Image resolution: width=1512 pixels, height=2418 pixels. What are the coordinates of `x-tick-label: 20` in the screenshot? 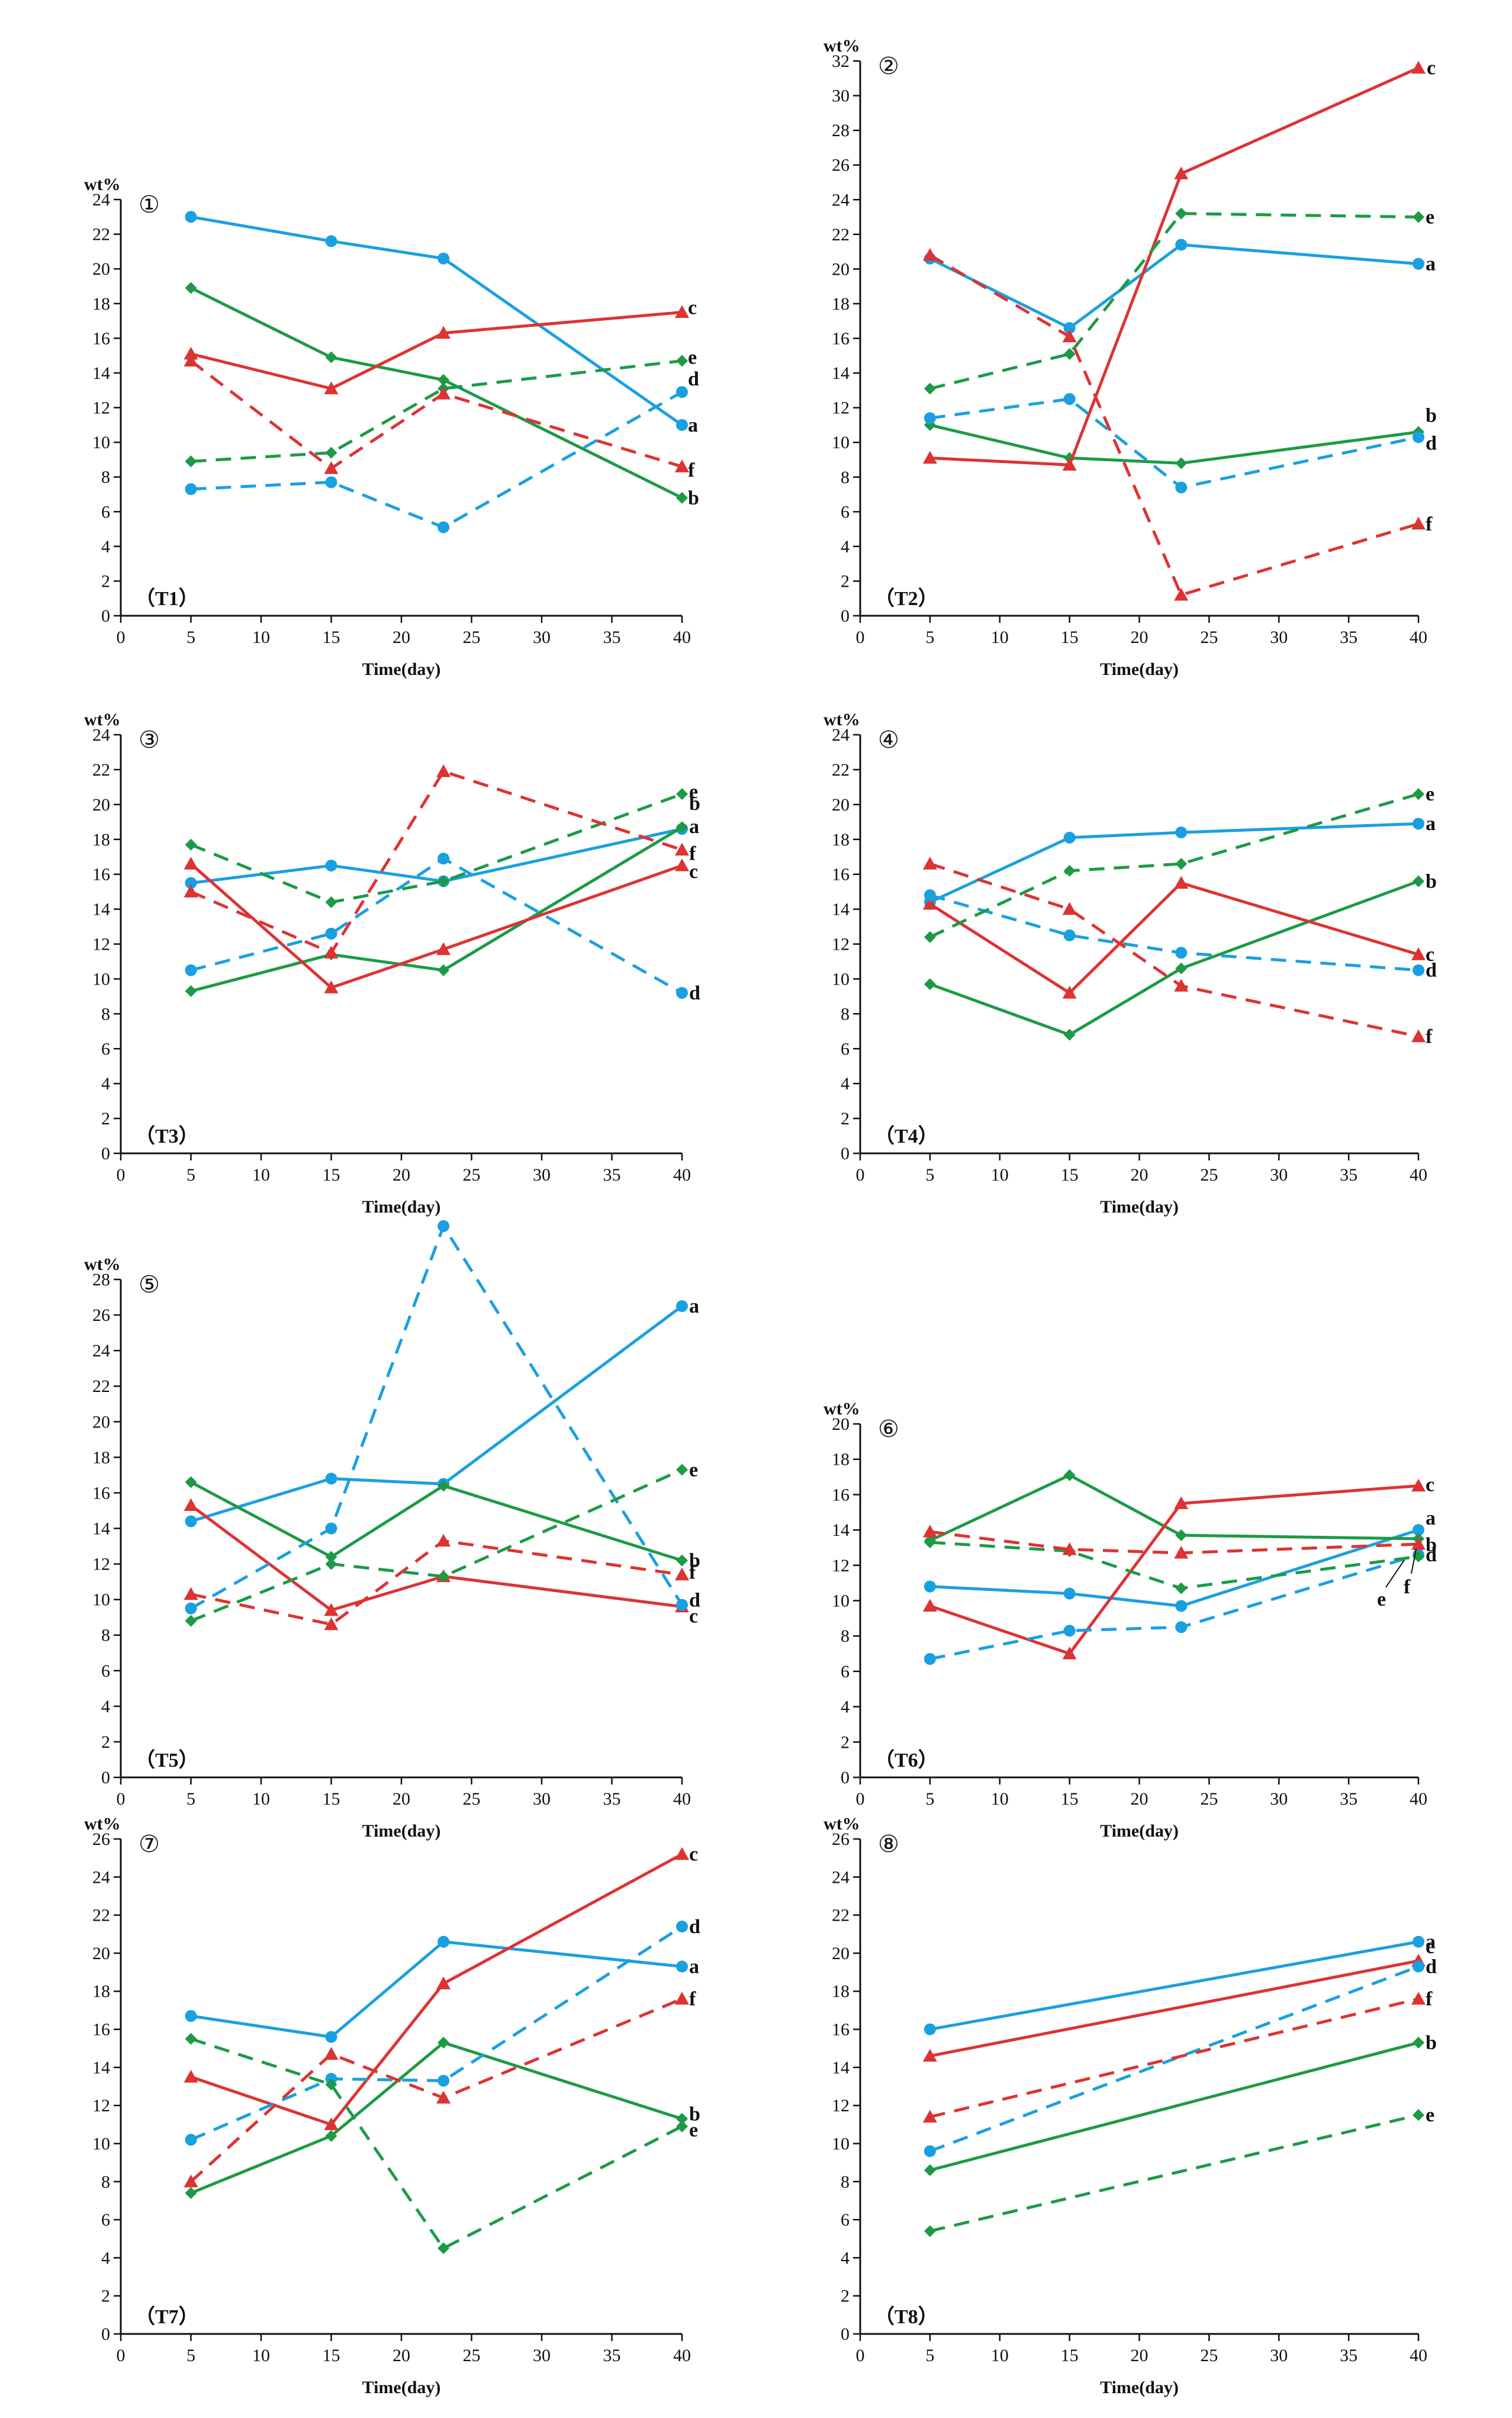 It's located at (1140, 637).